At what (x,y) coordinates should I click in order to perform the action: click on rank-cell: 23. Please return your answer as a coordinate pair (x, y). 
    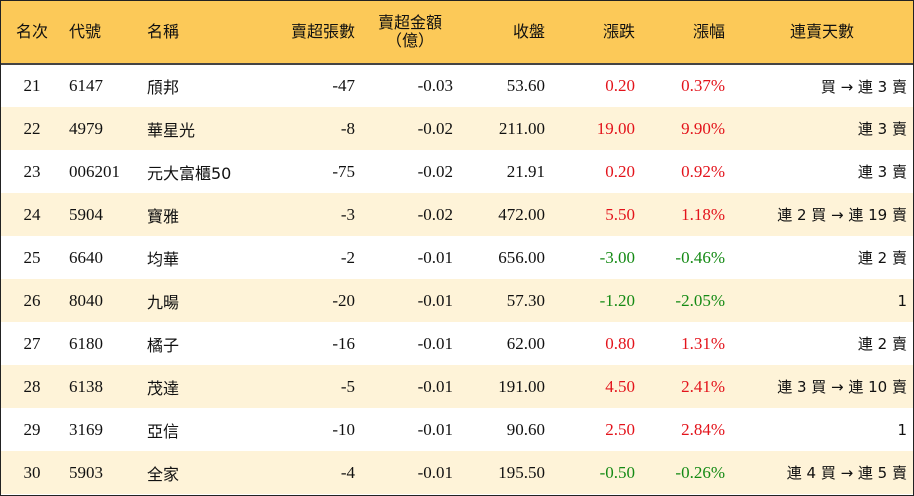
    Looking at the image, I should click on (32, 171).